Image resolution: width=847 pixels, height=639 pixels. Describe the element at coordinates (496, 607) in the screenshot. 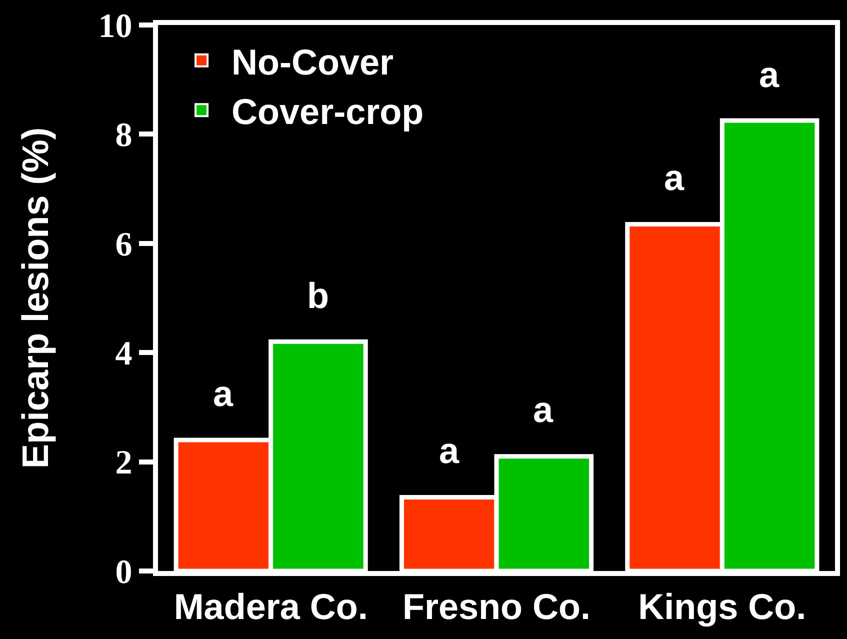

I see `x-tick-label: Fresno Co.` at that location.